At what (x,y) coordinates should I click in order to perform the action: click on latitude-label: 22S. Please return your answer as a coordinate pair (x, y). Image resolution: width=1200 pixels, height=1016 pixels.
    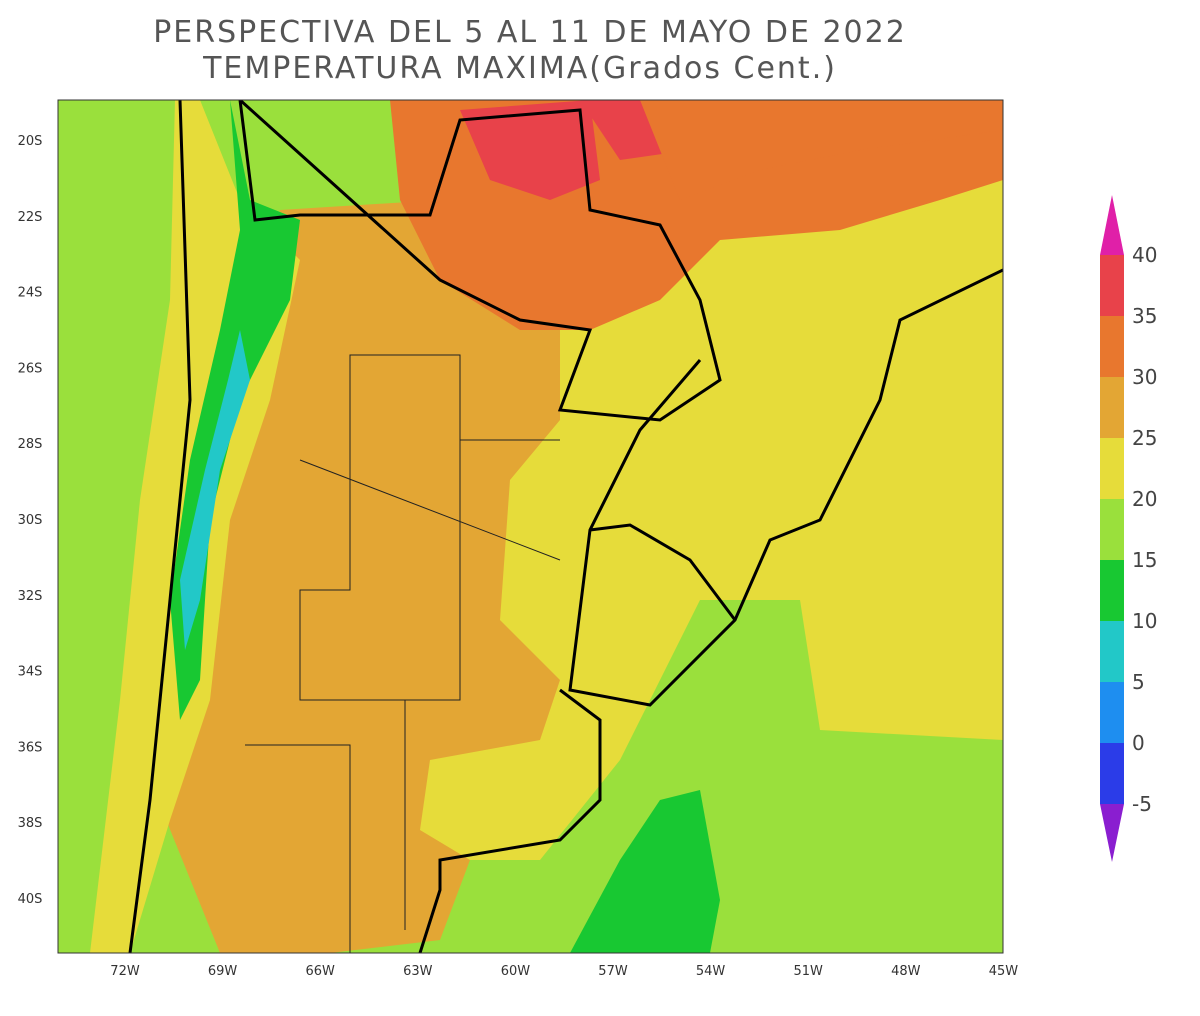
    Looking at the image, I should click on (30, 217).